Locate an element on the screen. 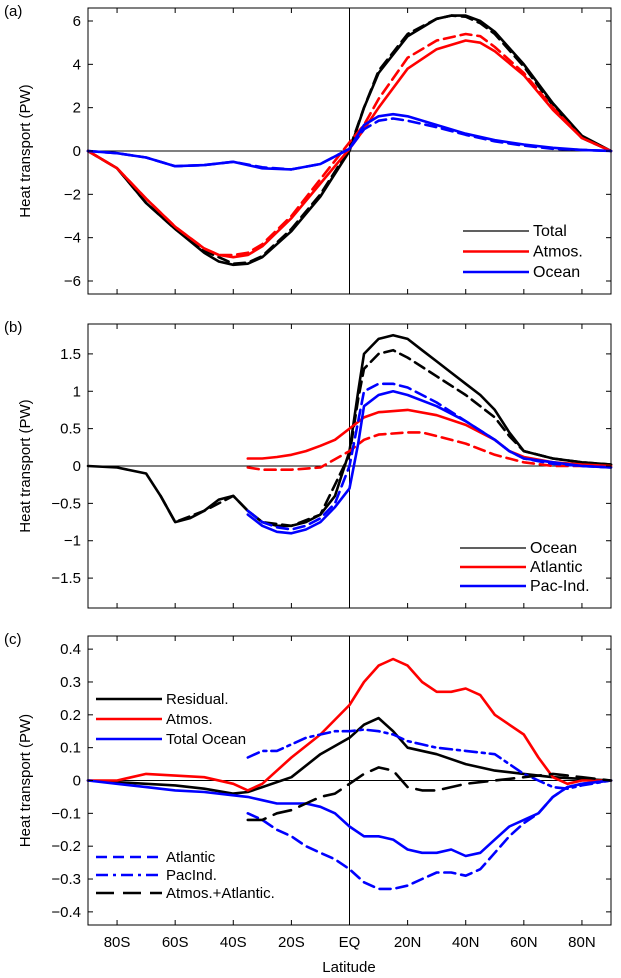 The height and width of the screenshot is (978, 621). x-tick-label: 60S is located at coordinates (175, 942).